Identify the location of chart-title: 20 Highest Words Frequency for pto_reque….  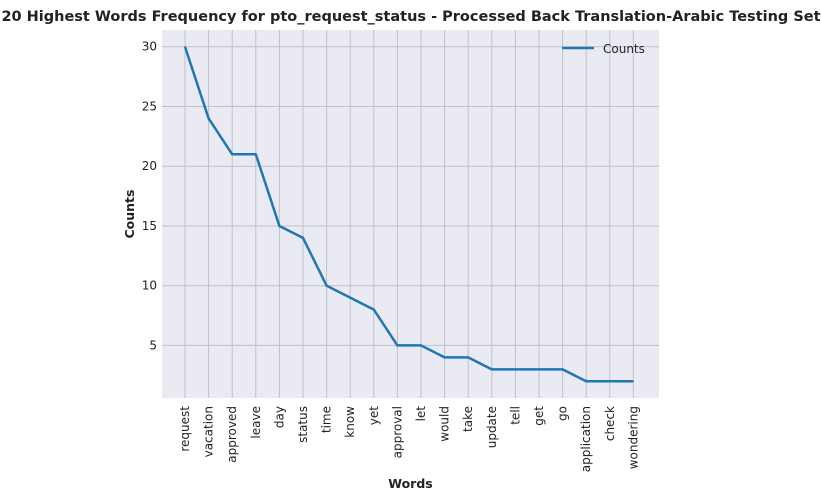
(410, 17).